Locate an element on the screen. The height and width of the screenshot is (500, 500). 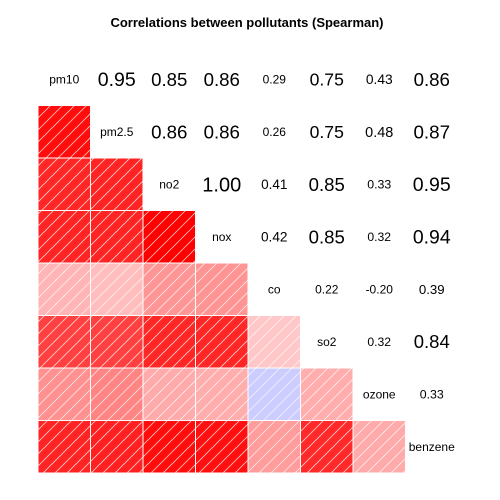
variable-label: co is located at coordinates (274, 289).